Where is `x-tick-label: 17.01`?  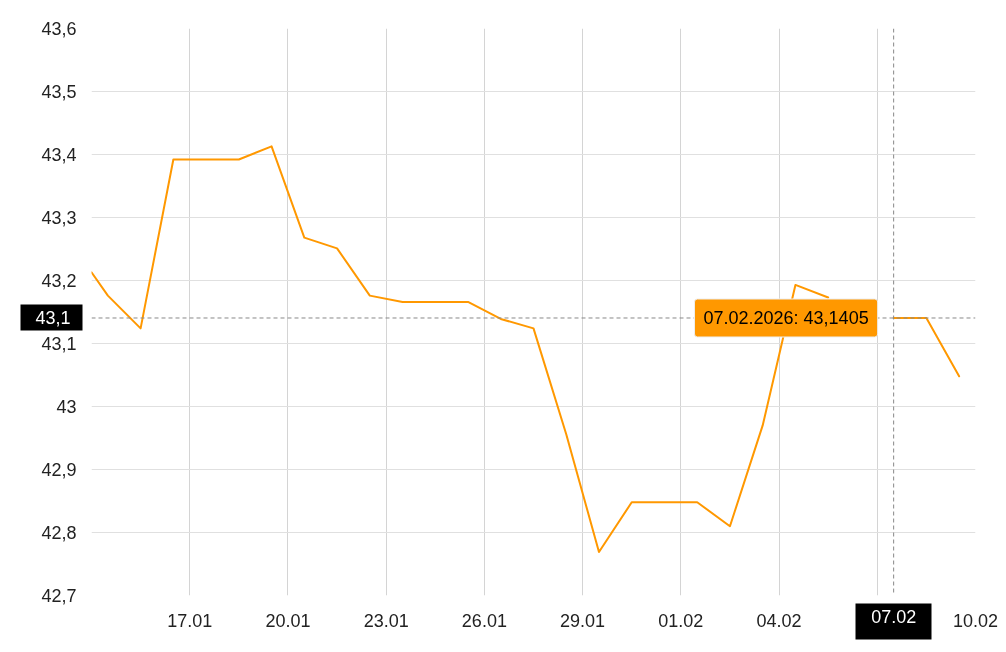 x-tick-label: 17.01 is located at coordinates (190, 620).